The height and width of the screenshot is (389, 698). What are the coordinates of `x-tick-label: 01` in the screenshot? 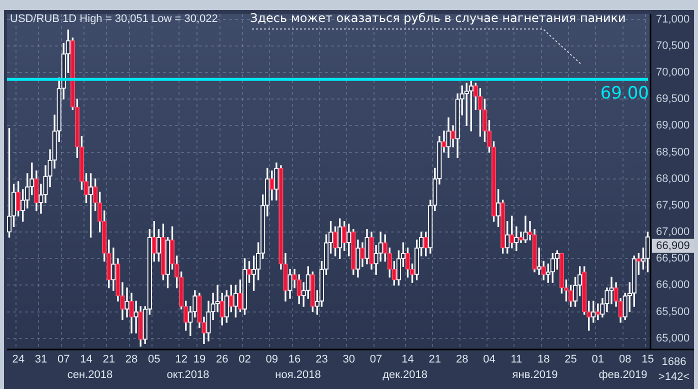 It's located at (598, 360).